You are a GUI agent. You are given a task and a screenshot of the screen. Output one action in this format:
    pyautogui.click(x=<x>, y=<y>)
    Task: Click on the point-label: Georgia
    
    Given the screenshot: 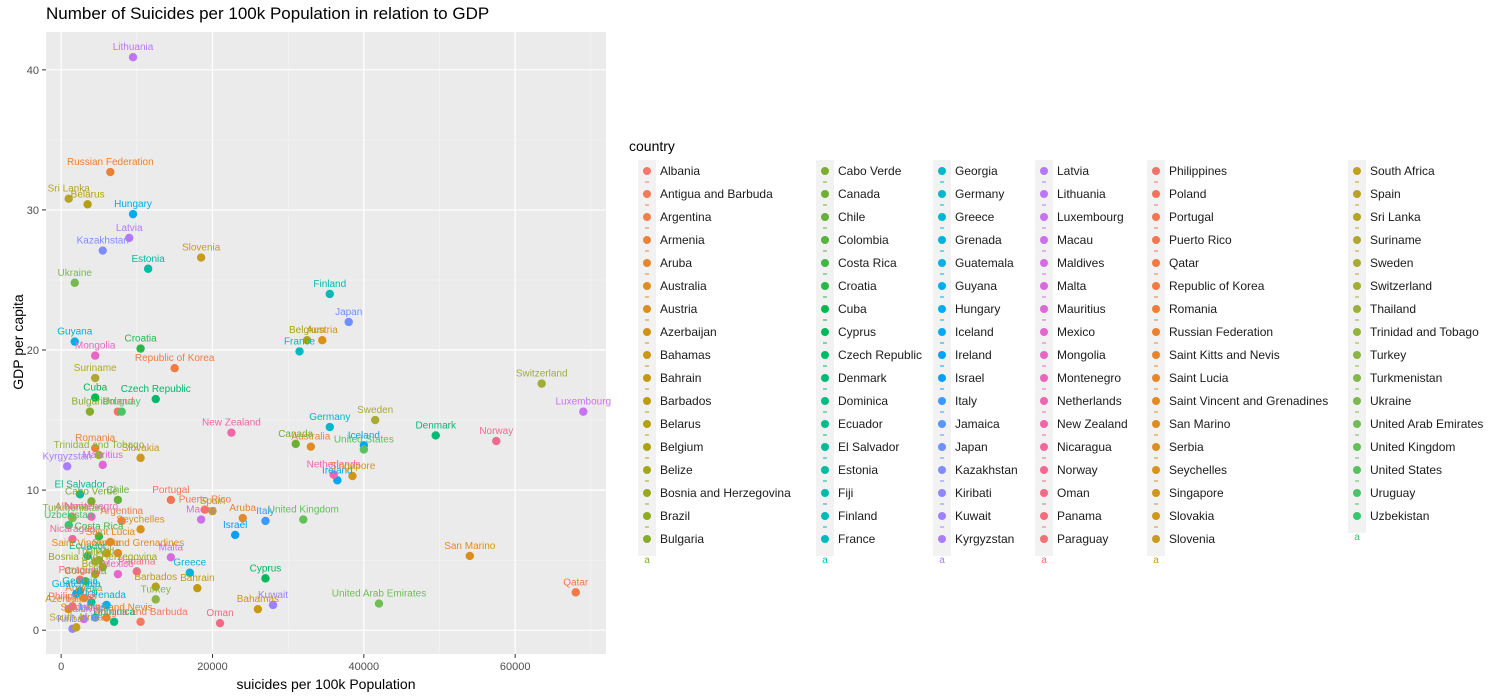 What is the action you would take?
    pyautogui.click(x=80, y=581)
    